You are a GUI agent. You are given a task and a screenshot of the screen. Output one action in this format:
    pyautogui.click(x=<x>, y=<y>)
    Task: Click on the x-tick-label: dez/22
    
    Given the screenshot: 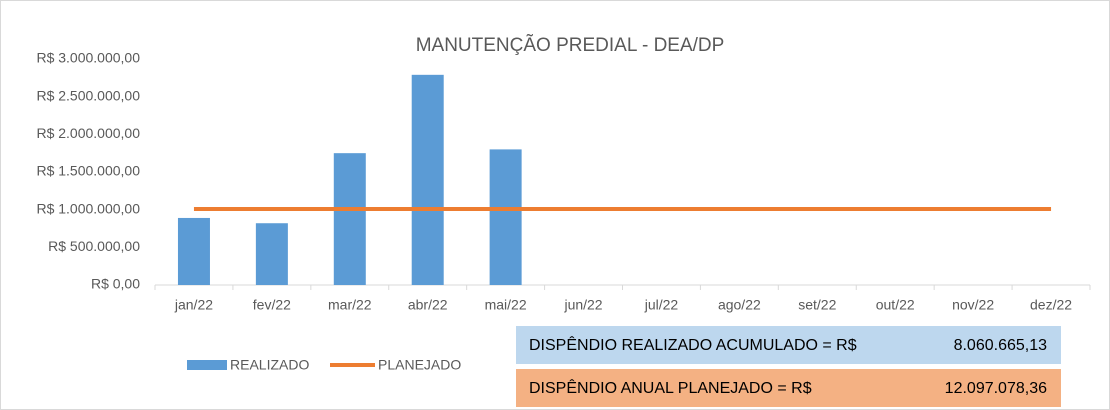 What is the action you would take?
    pyautogui.click(x=1051, y=305)
    